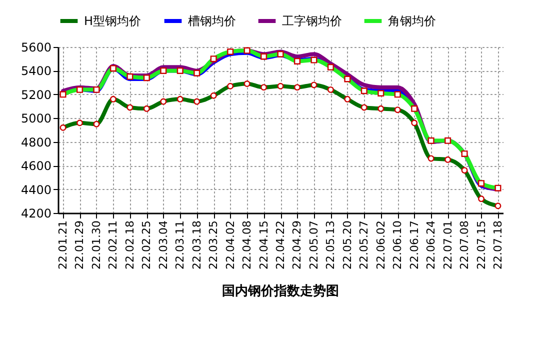 The image size is (556, 351). I want to click on x-tick-label: 22.06.02, so click(381, 245).